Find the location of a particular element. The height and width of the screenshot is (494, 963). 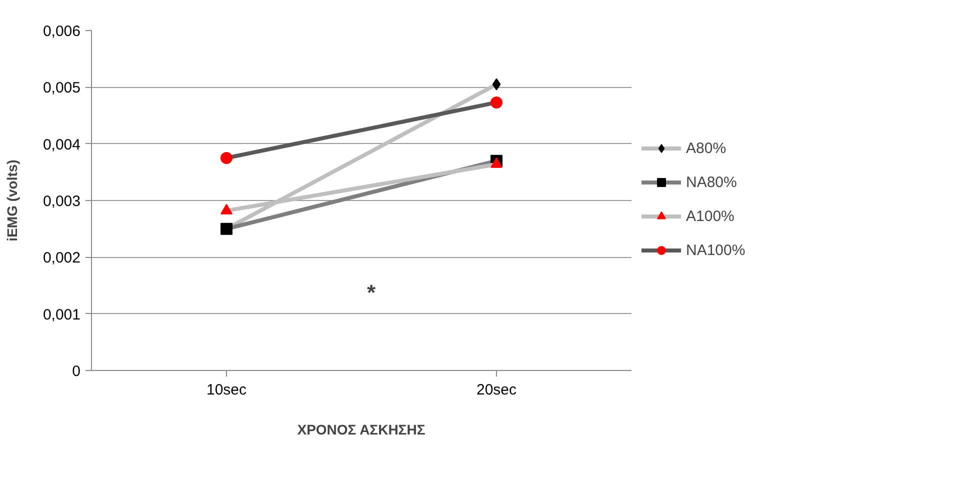

legend-label: NA100% is located at coordinates (716, 250).